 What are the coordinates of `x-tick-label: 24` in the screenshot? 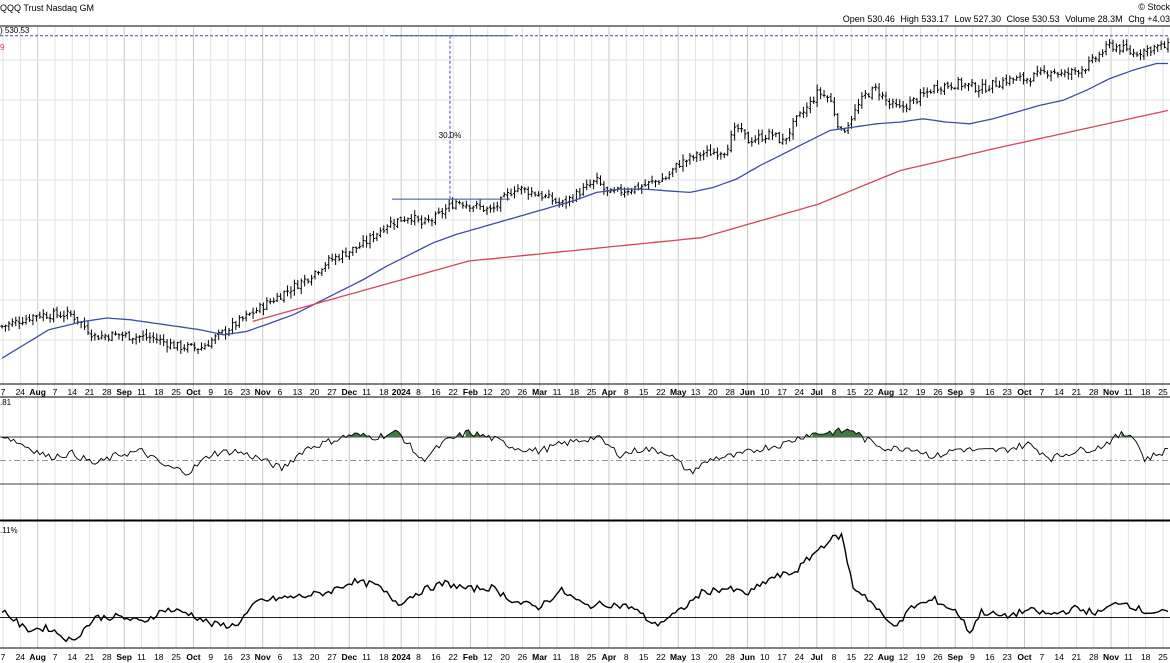 It's located at (800, 392).